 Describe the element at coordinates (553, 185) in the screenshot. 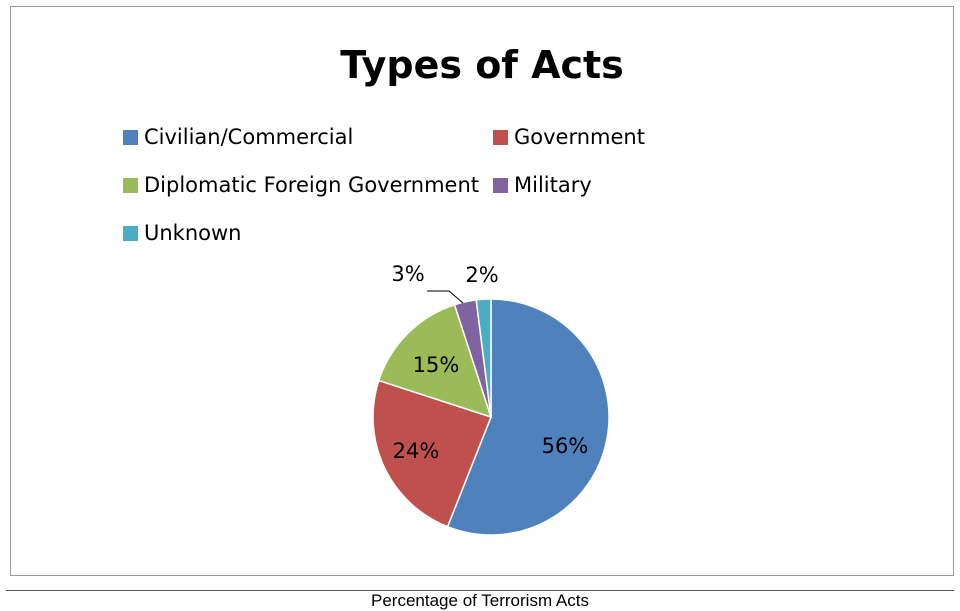

I see `legend-label-military: Military` at that location.